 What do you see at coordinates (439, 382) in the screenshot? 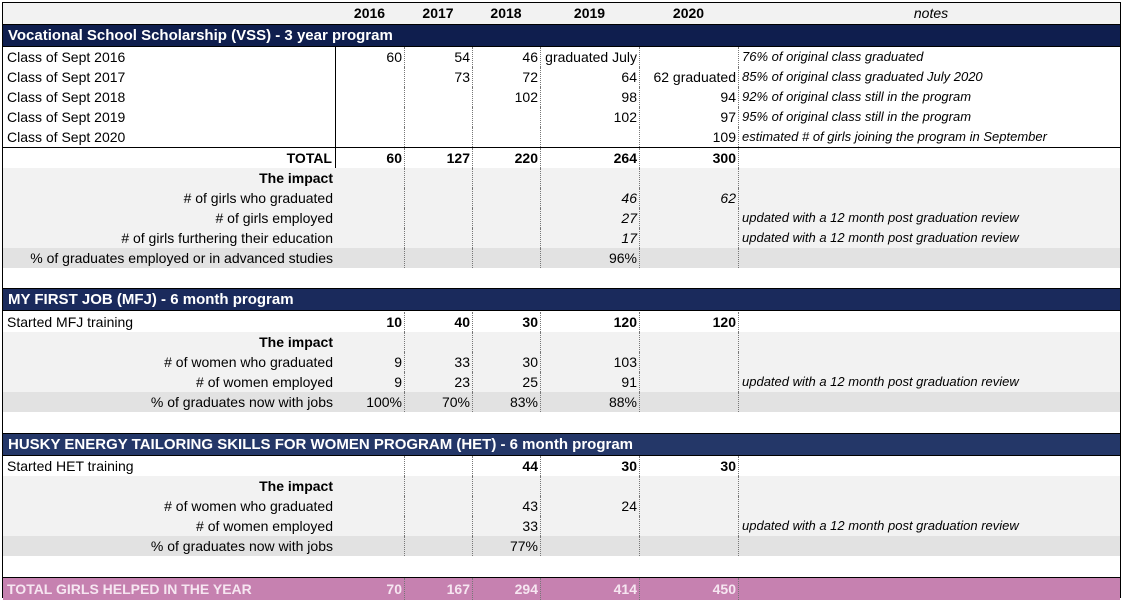
I see `value-cell: 23` at bounding box center [439, 382].